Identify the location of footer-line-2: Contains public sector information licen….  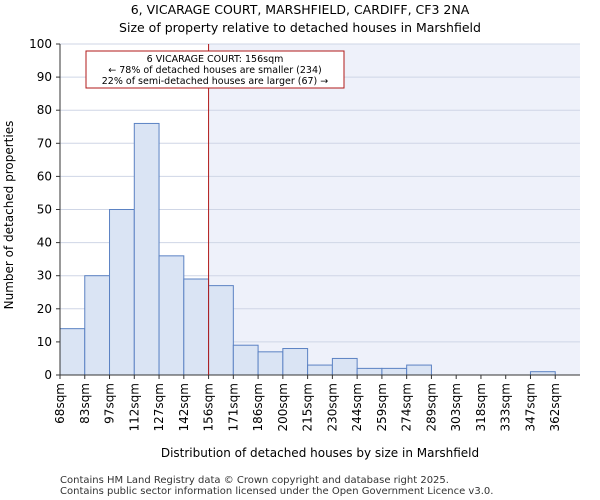
(276, 491).